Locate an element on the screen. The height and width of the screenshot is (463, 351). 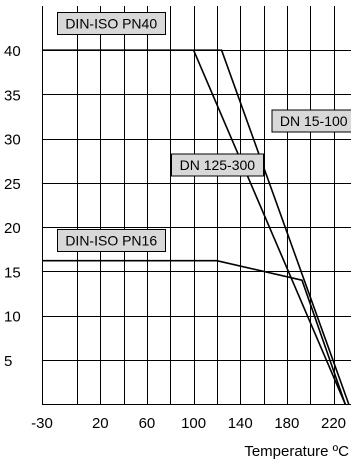
series-label-text: DN 125-300 is located at coordinates (218, 165).